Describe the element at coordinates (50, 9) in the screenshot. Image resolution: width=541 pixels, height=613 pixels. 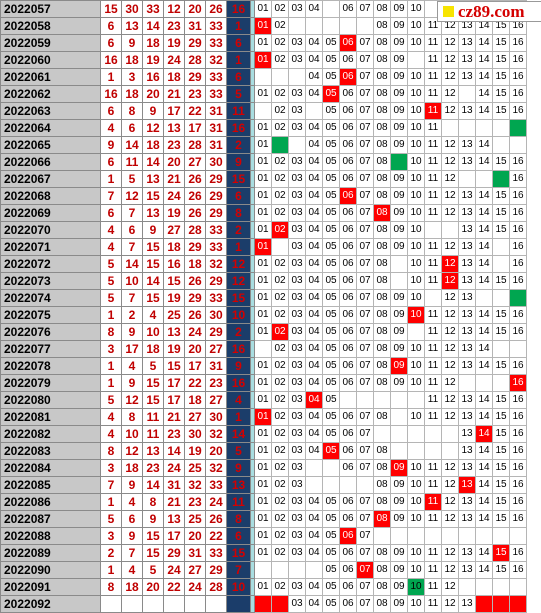
I see `issue-number: 2022057` at that location.